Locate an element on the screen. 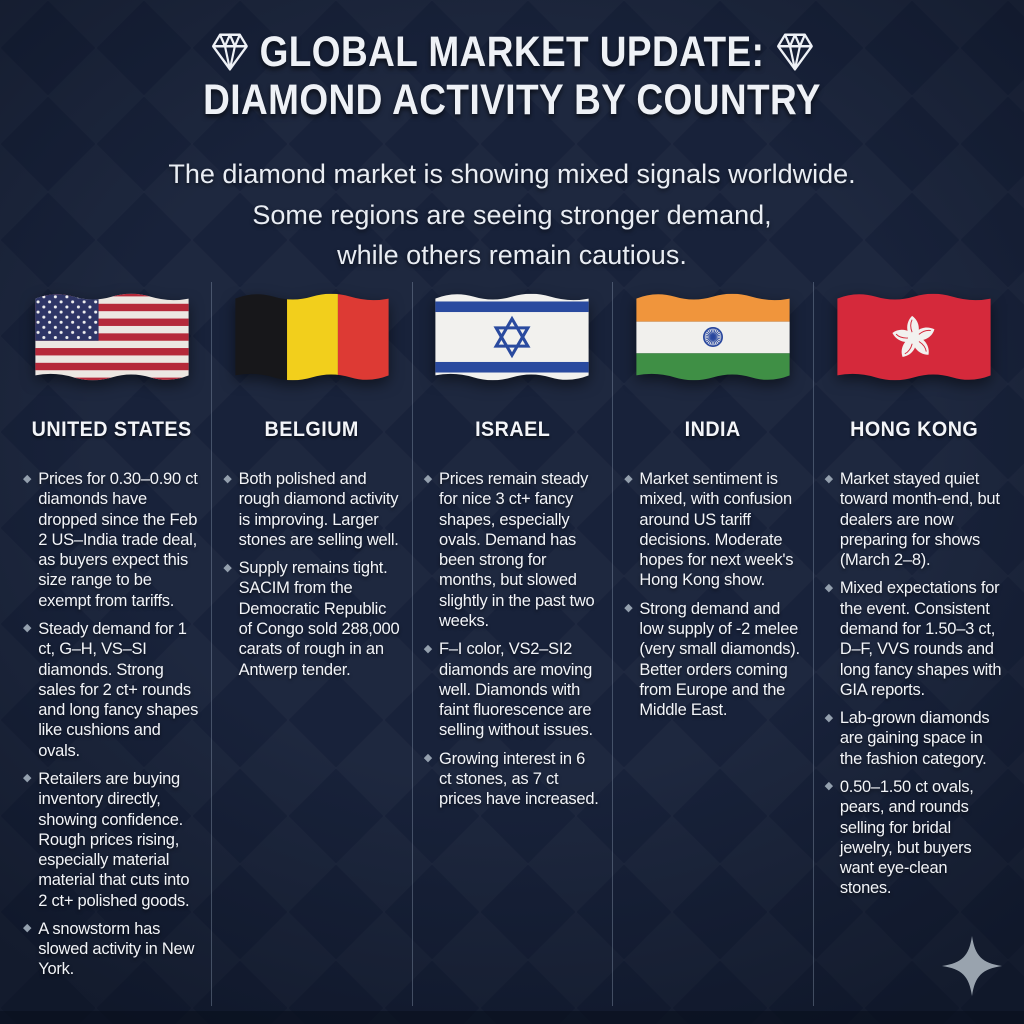  subtitle-line-2: Some regions are seeing stronger demand, is located at coordinates (512, 214).